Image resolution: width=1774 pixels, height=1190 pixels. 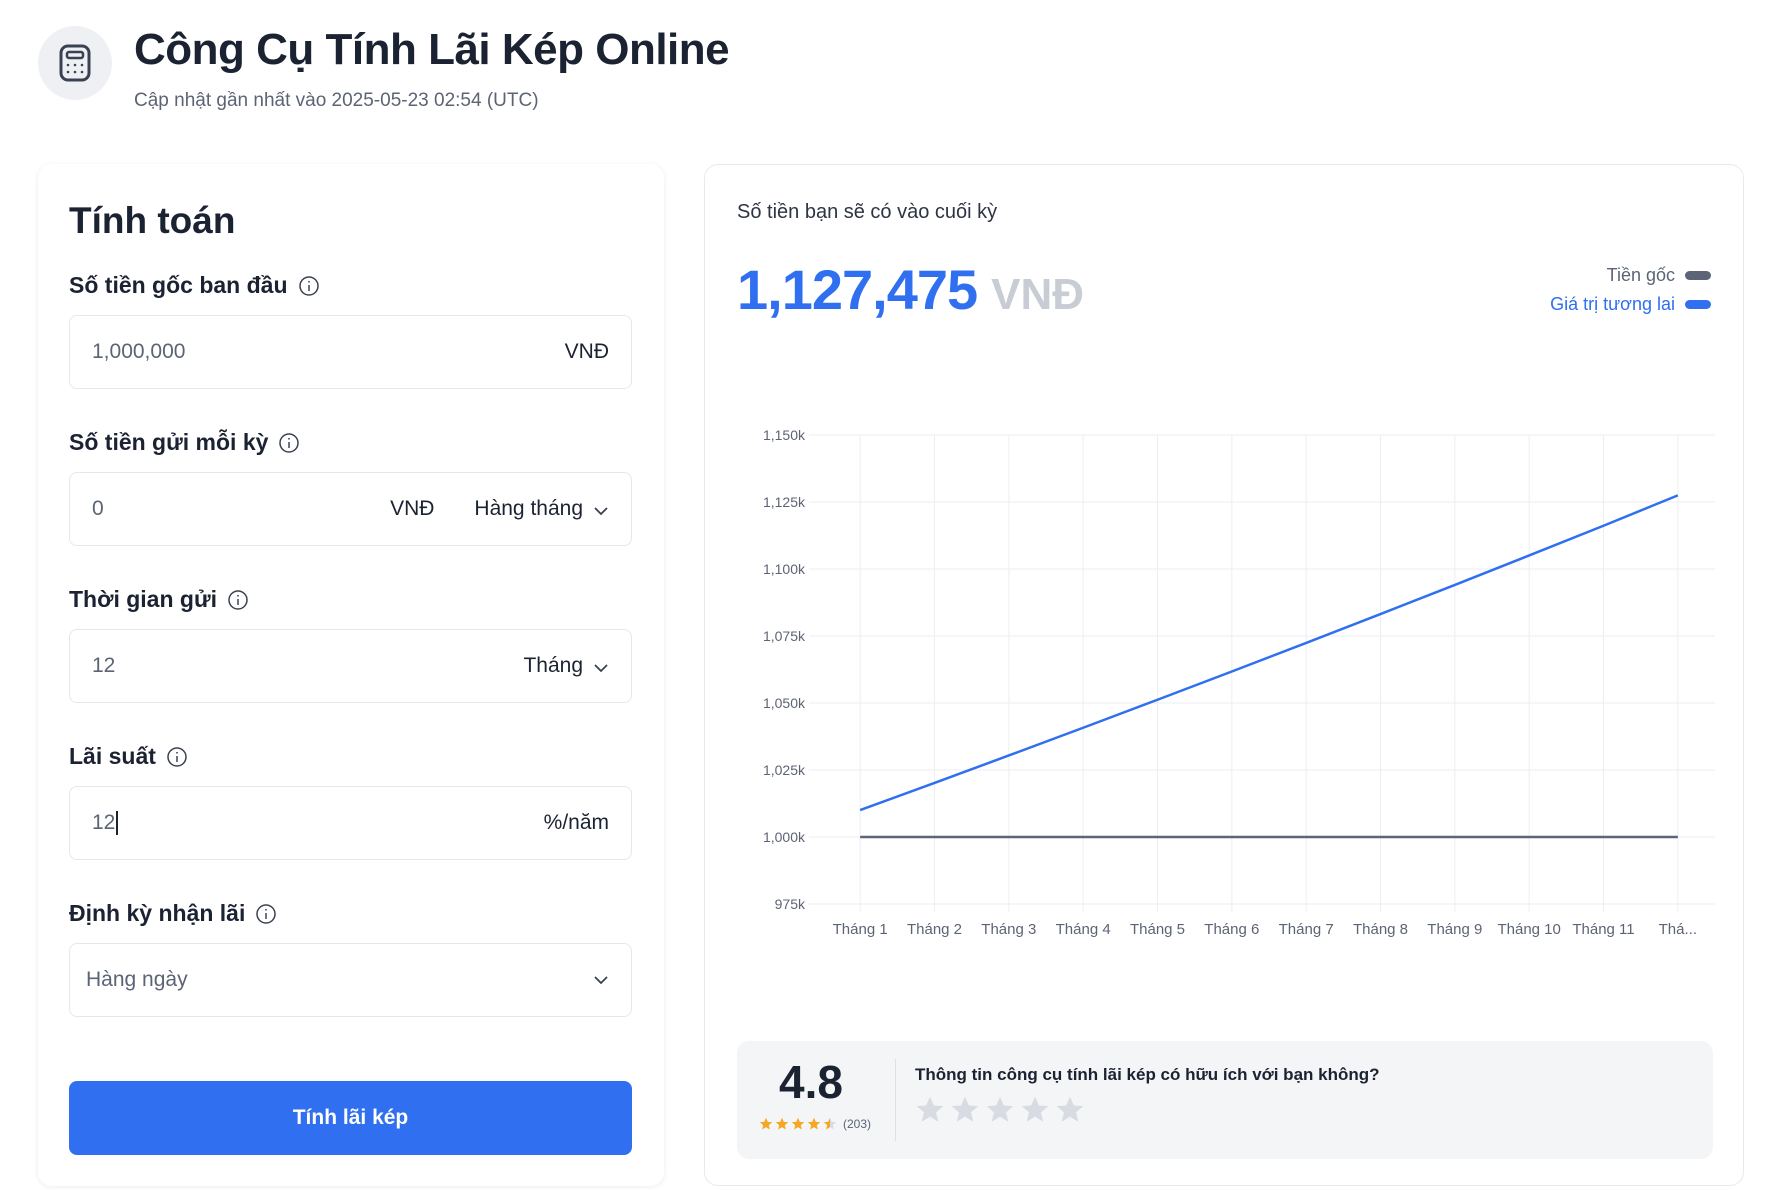 What do you see at coordinates (104, 822) in the screenshot?
I see `rate-value: 12` at bounding box center [104, 822].